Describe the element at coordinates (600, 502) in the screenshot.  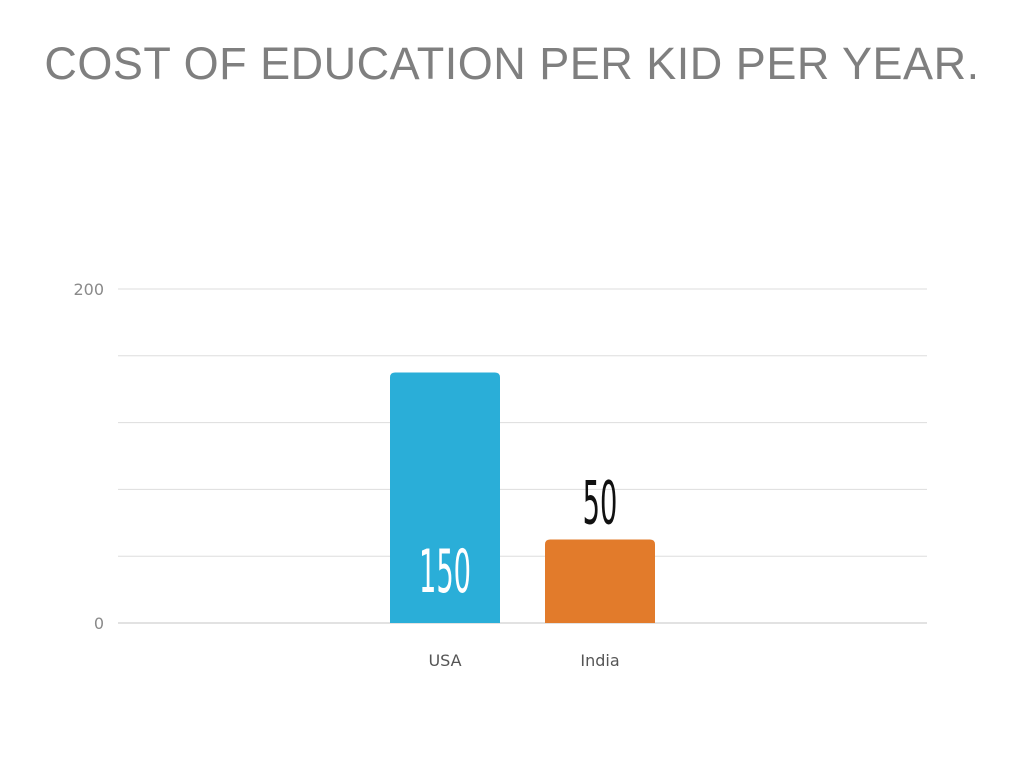
I see `value-label: 50` at that location.